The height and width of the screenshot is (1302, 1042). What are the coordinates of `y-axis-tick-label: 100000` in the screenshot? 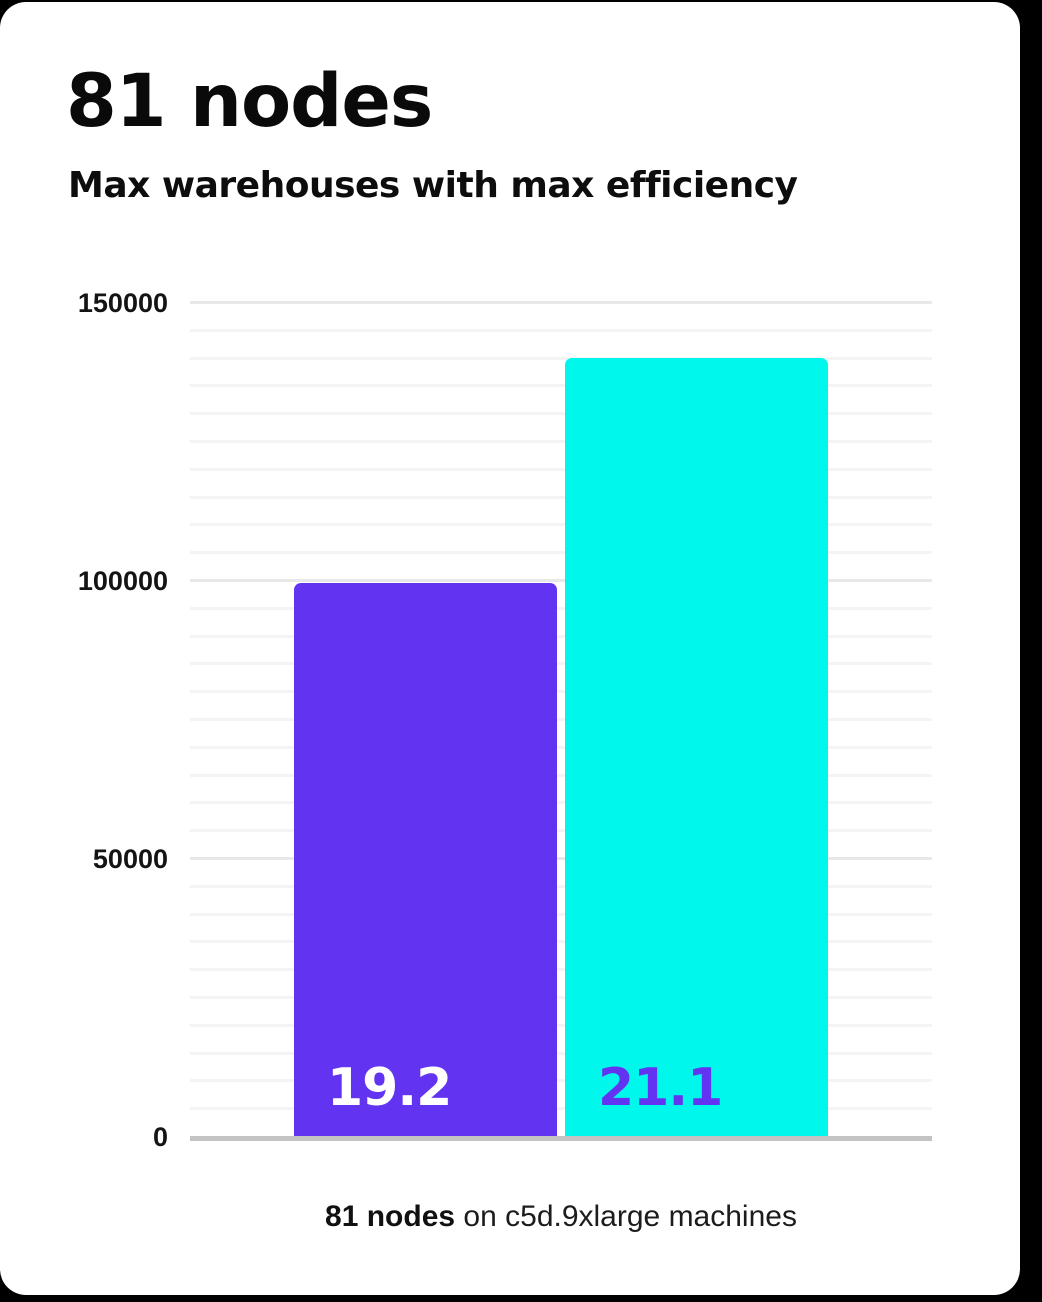 It's located at (122, 581).